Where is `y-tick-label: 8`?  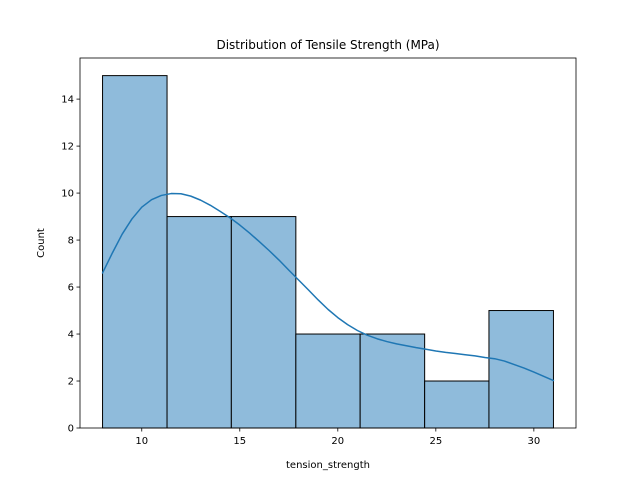
y-tick-label: 8 is located at coordinates (71, 241).